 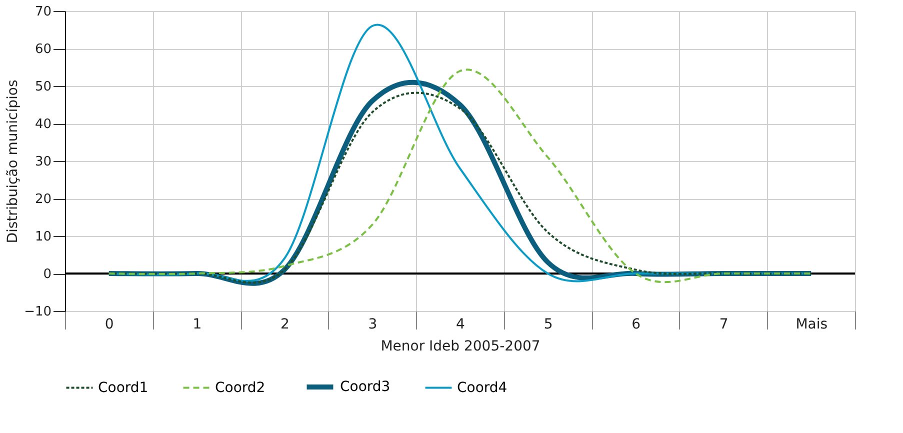 What do you see at coordinates (285, 324) in the screenshot?
I see `x-tick-label: 2` at bounding box center [285, 324].